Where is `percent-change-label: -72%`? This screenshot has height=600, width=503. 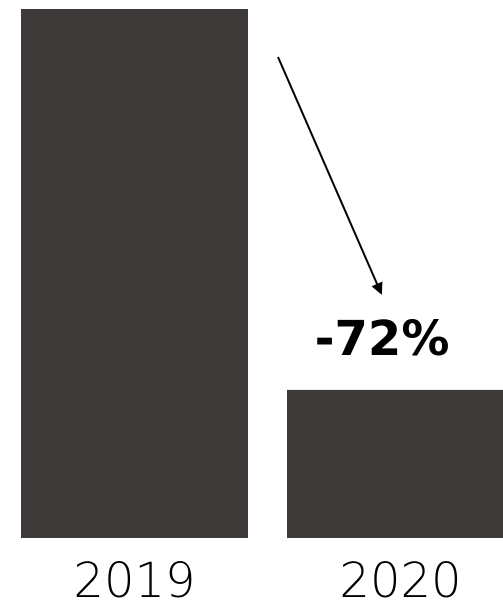 percent-change-label: -72% is located at coordinates (382, 339).